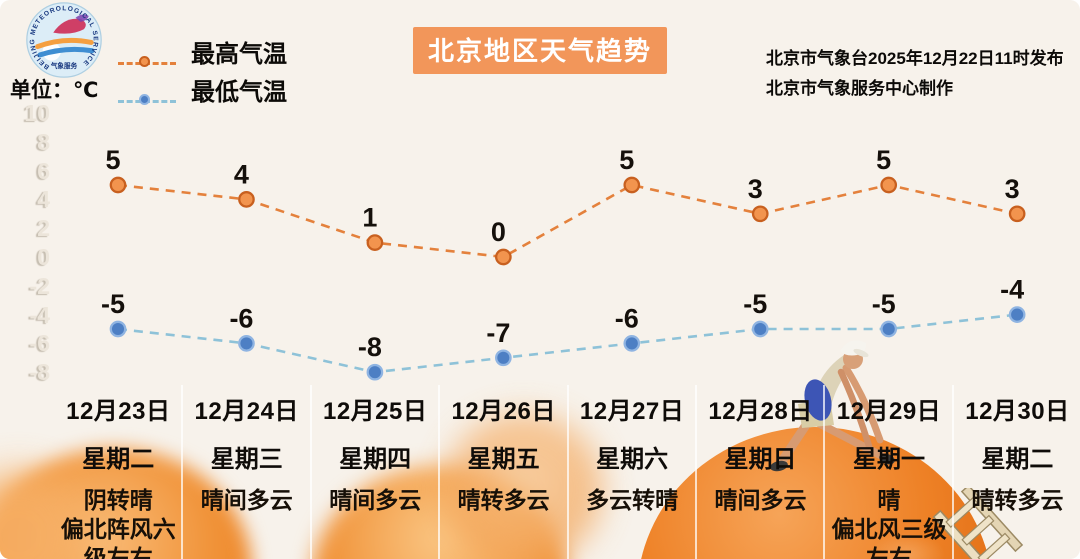 This screenshot has width=1080, height=559. I want to click on y-tick-label: 8, so click(43, 141).